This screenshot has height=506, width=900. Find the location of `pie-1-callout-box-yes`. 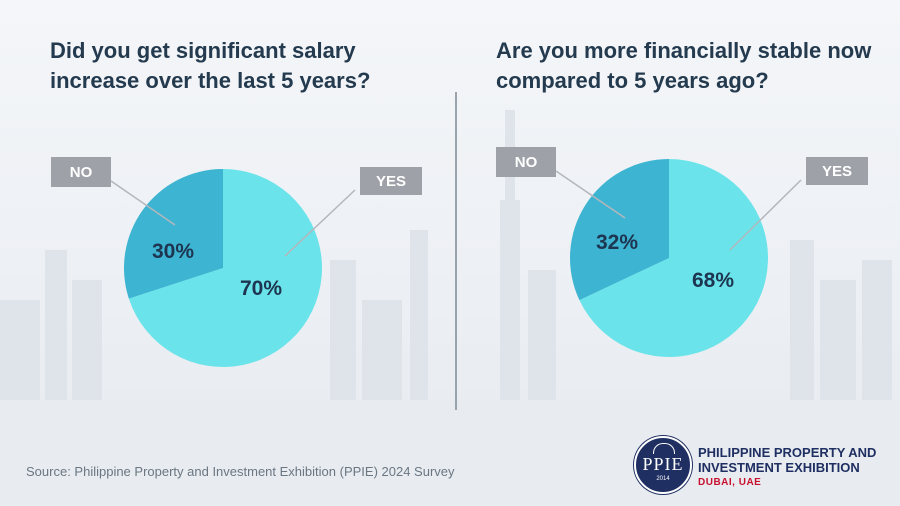

pie-1-callout-box-yes is located at coordinates (837, 171).